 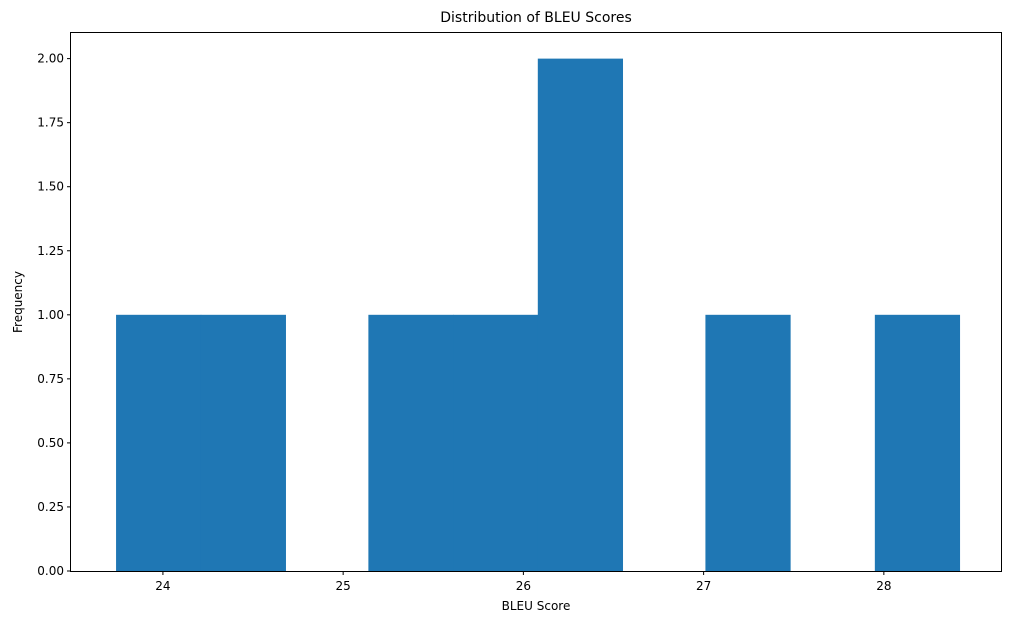 I want to click on x-tick-label: 27, so click(x=703, y=586).